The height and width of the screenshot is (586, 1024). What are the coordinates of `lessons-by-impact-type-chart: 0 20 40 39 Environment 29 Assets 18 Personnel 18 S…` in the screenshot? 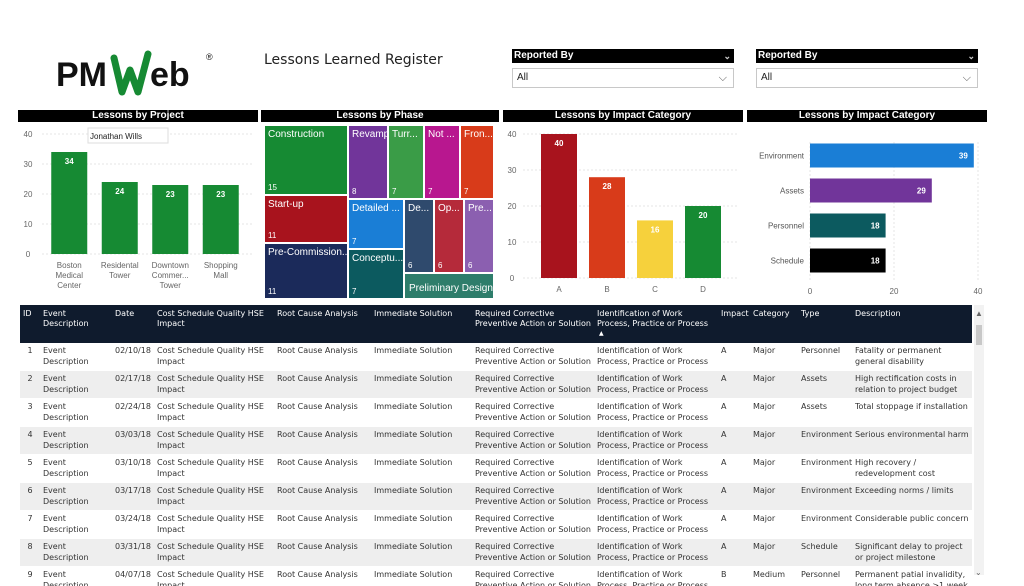 It's located at (867, 211).